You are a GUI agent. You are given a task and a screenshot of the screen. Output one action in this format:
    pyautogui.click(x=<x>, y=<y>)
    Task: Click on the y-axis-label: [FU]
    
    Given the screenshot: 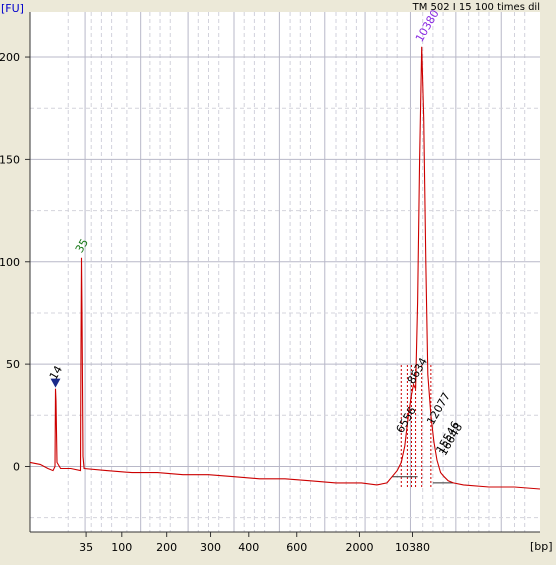 What is the action you would take?
    pyautogui.click(x=12, y=8)
    